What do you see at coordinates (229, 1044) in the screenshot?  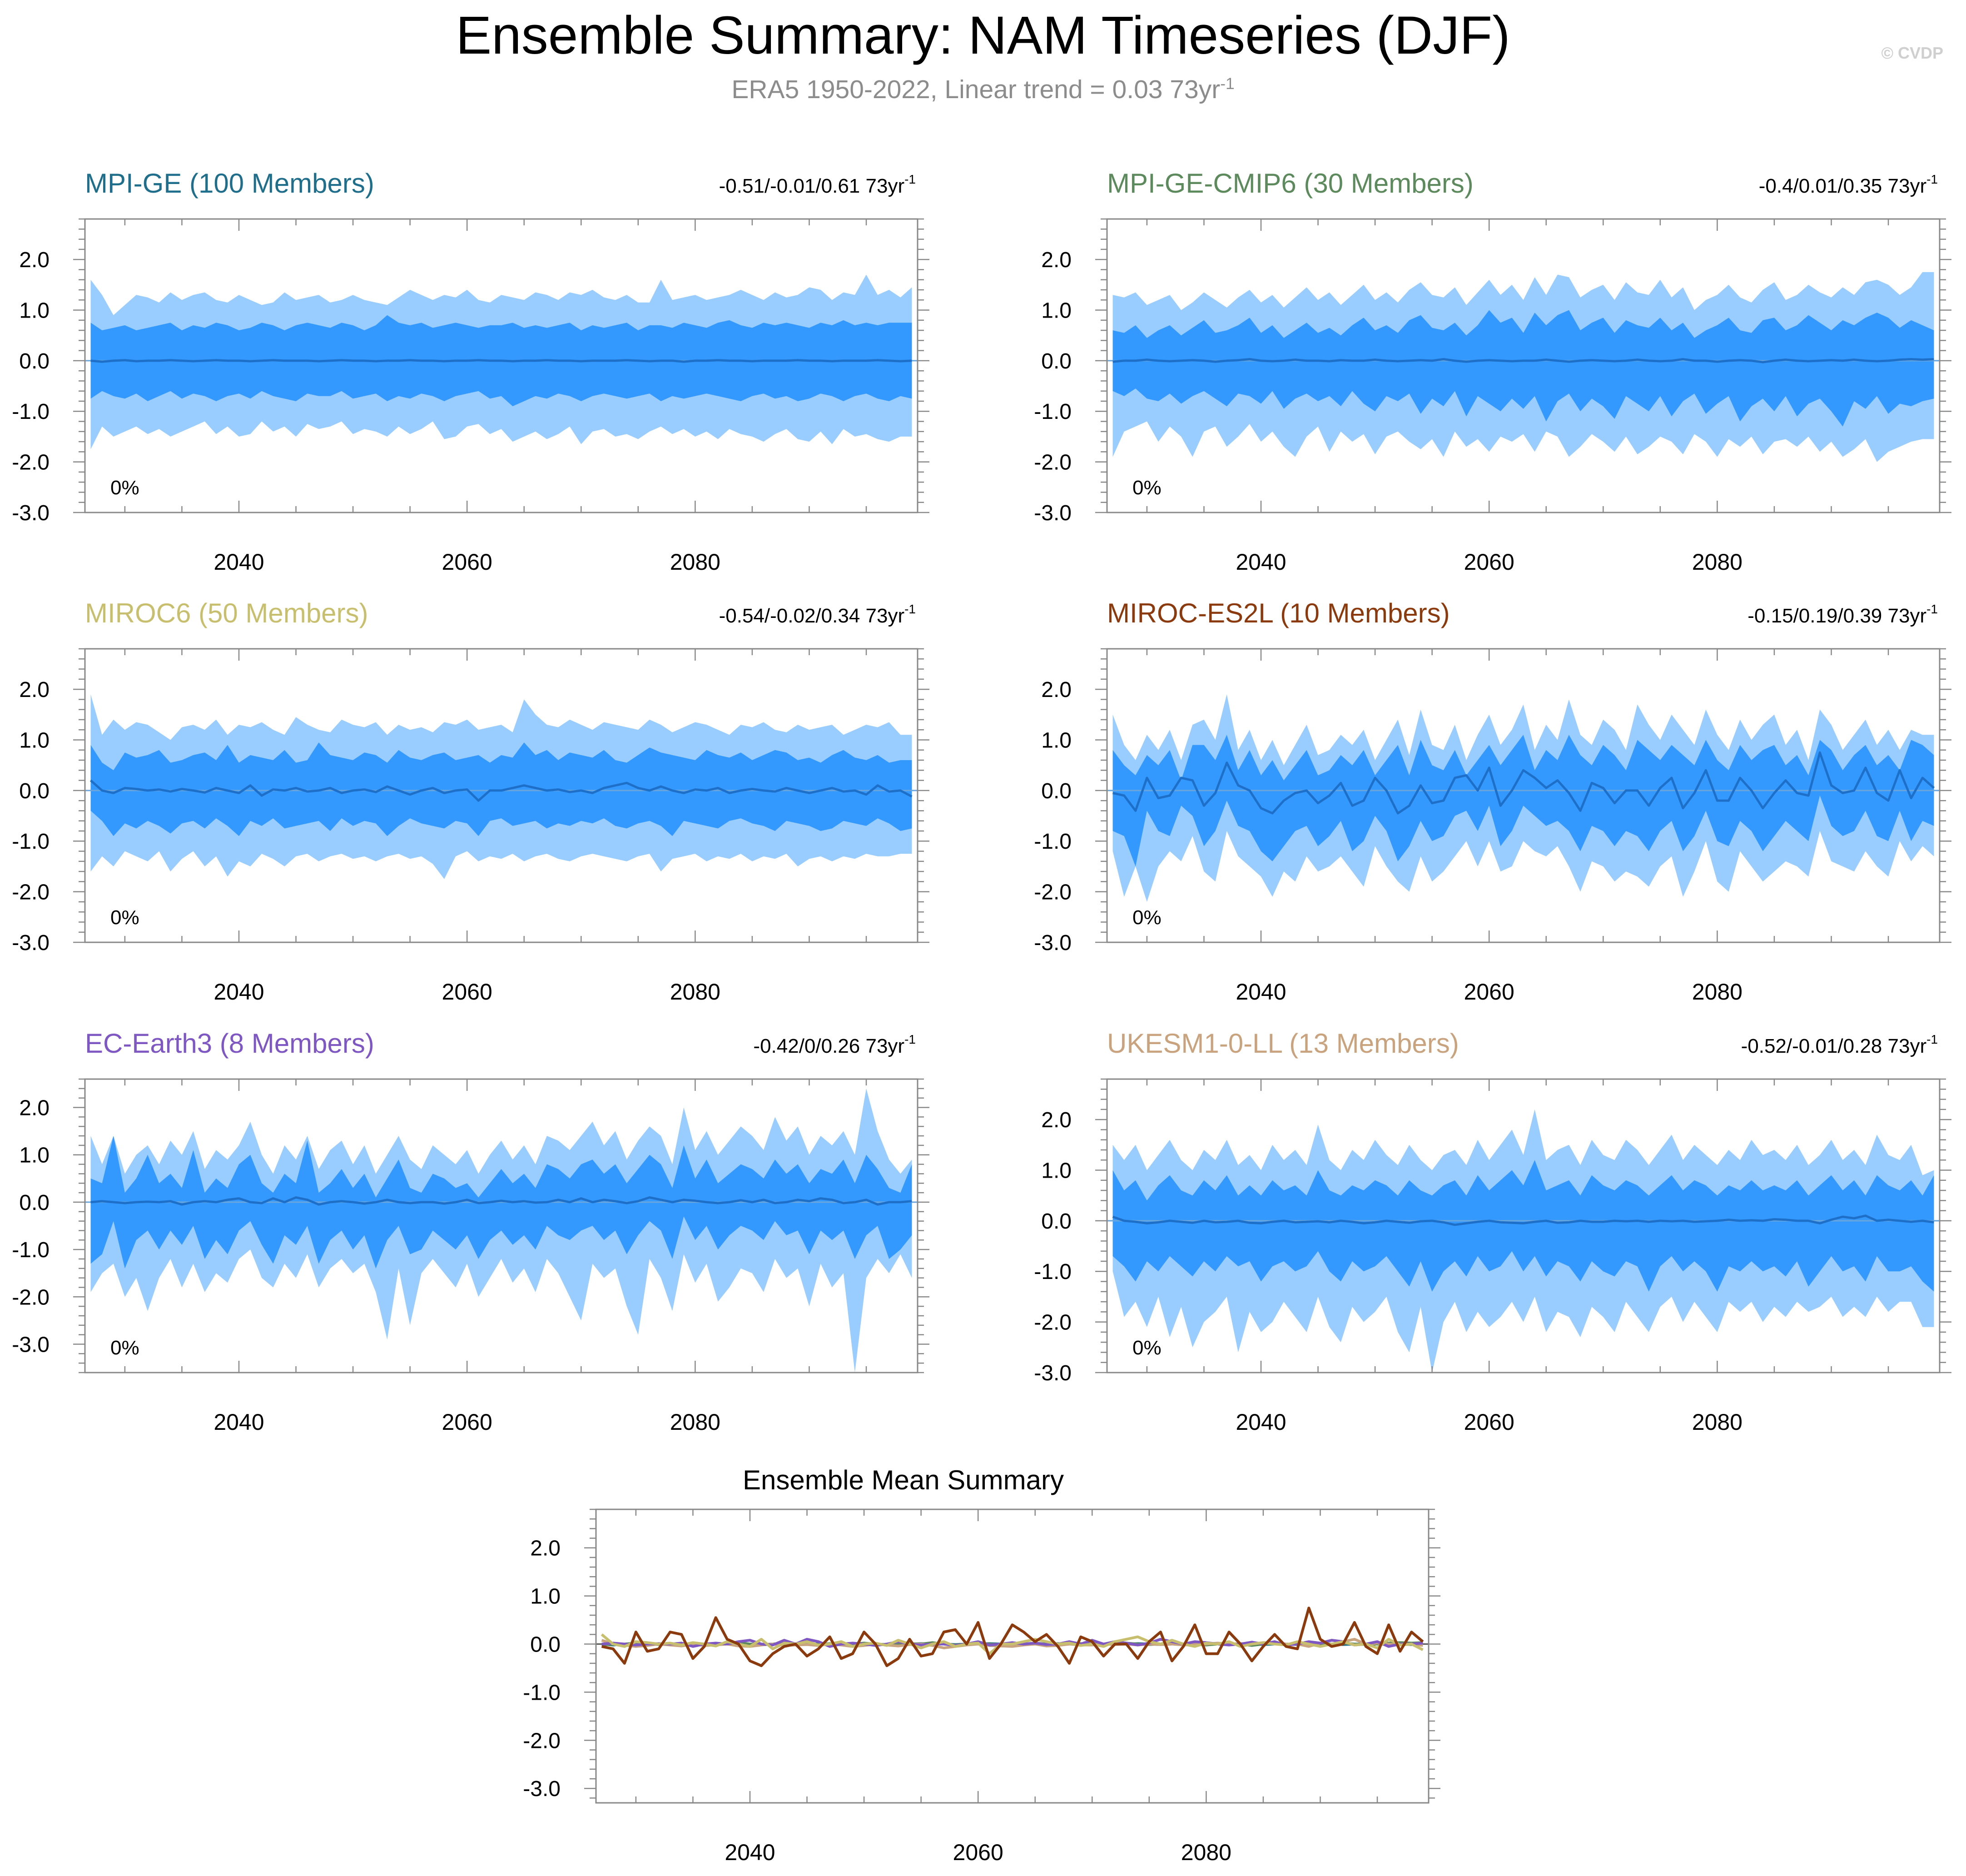 I see `panel-title: EC-Earth3 (8 Members)` at bounding box center [229, 1044].